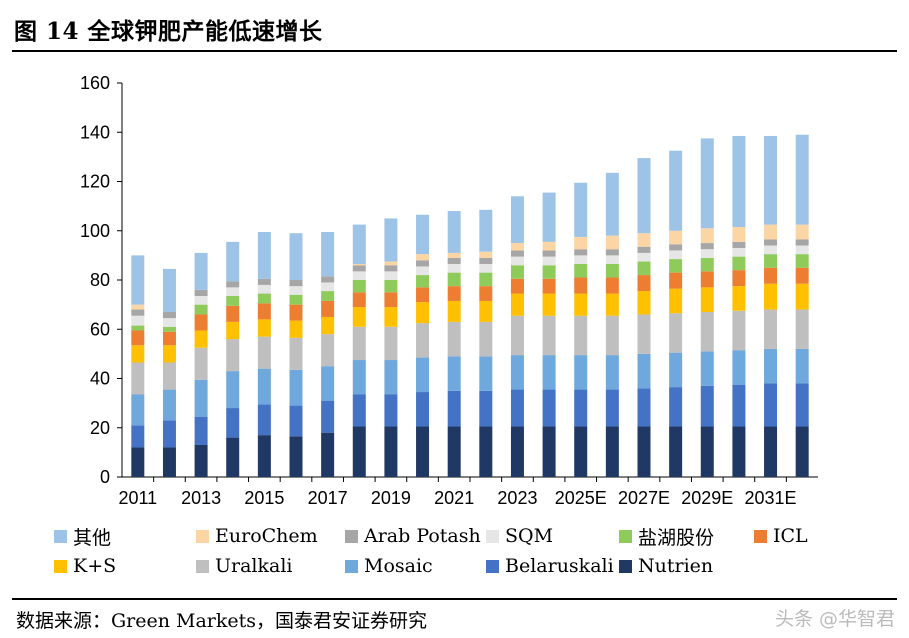 This screenshot has height=638, width=909. I want to click on bar-segment-arab-potash-2013, so click(201, 293).